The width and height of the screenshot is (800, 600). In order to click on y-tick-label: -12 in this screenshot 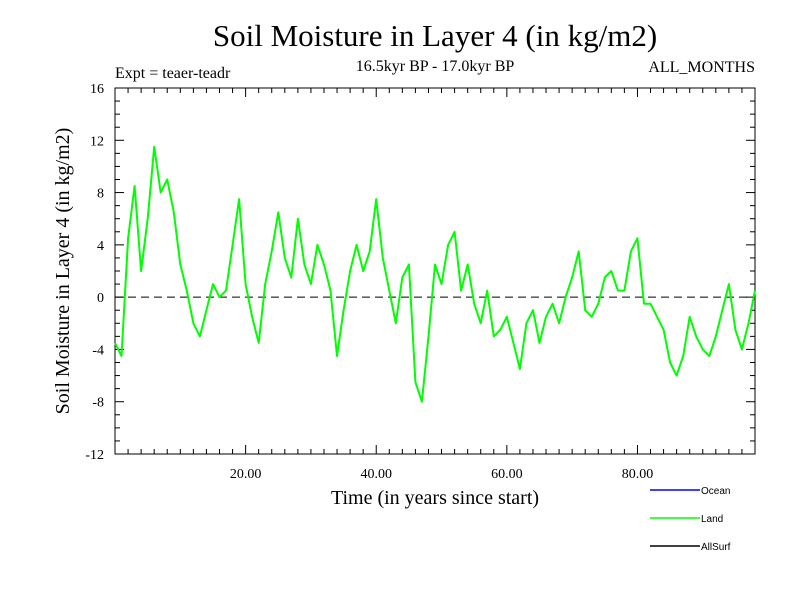, I will do `click(94, 455)`.